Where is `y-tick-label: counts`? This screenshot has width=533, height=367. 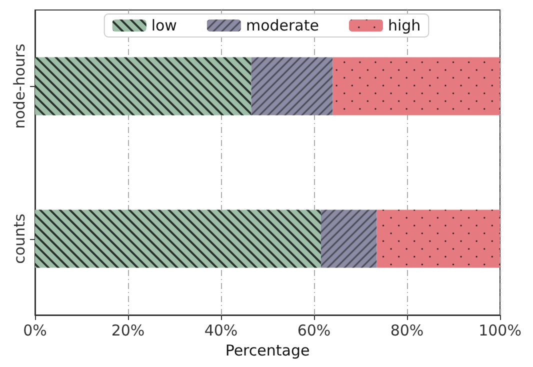 y-tick-label: counts is located at coordinates (19, 239).